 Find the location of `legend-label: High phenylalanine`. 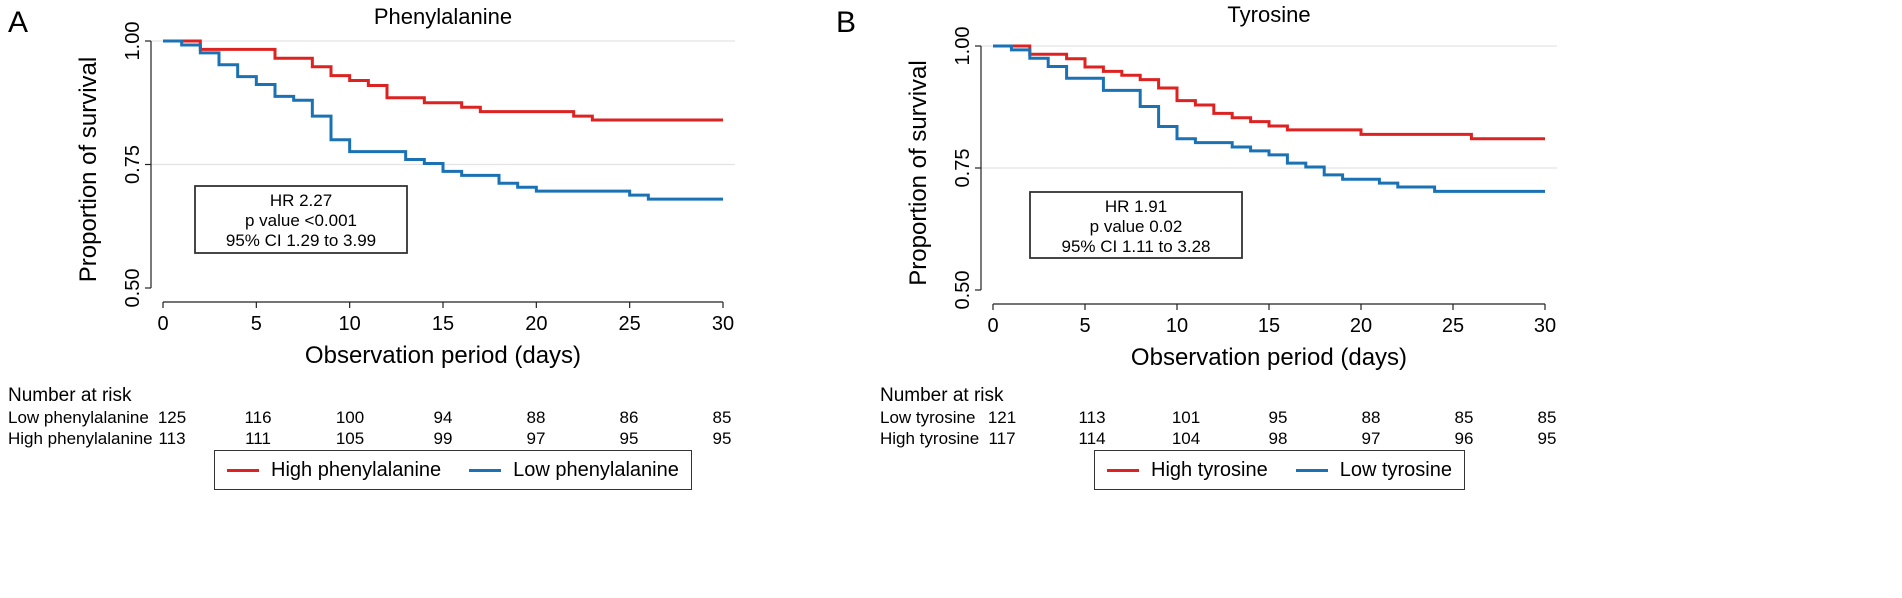

legend-label: High phenylalanine is located at coordinates (356, 469).